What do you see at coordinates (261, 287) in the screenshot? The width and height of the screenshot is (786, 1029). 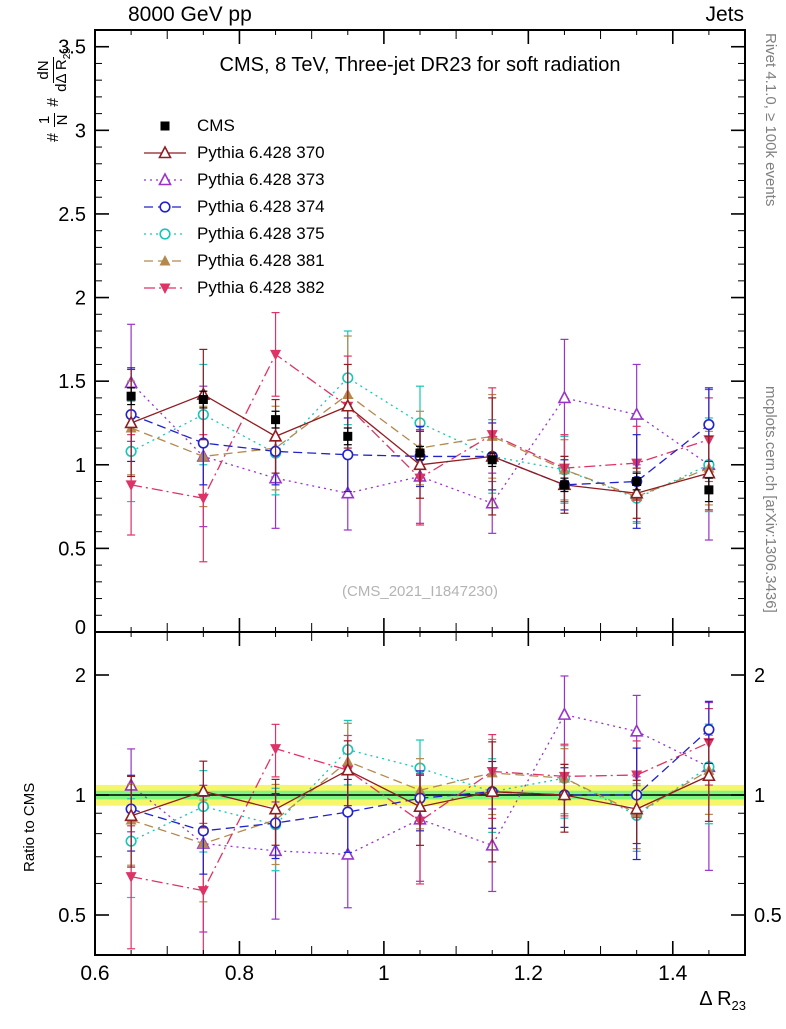 I see `legend-item-label: Pythia 6.428 382` at bounding box center [261, 287].